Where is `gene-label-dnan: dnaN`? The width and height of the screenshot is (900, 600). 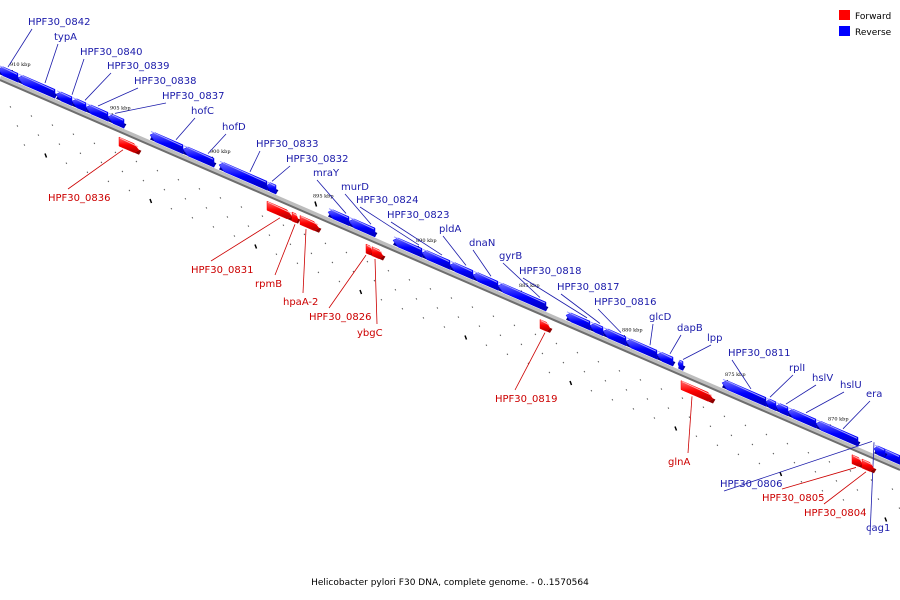
gene-label-dnan: dnaN is located at coordinates (482, 243).